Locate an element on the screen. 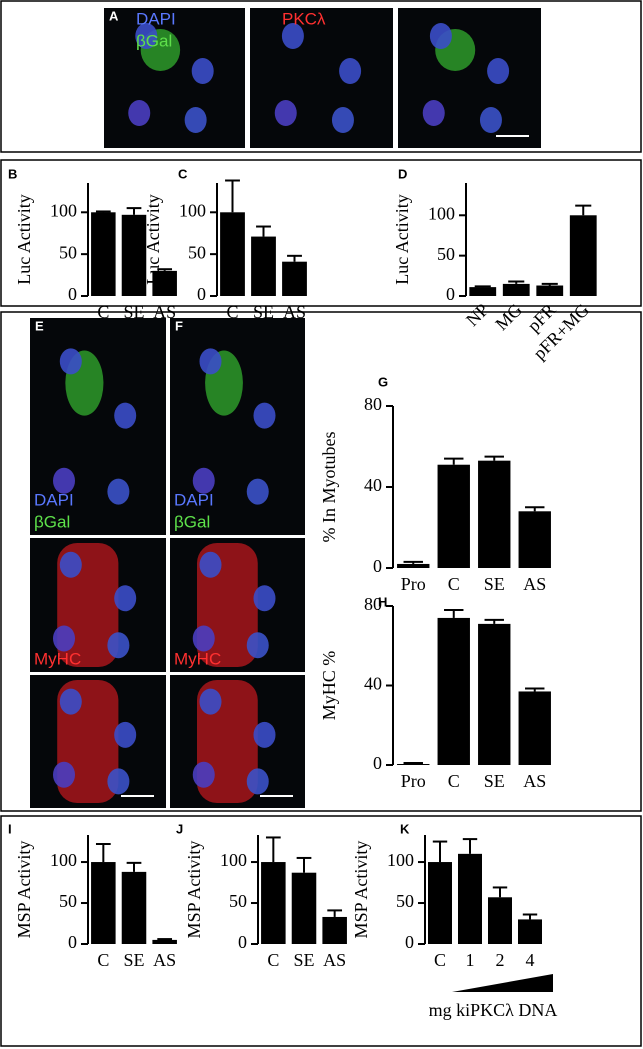  dose-wedge is located at coordinates (502, 983).